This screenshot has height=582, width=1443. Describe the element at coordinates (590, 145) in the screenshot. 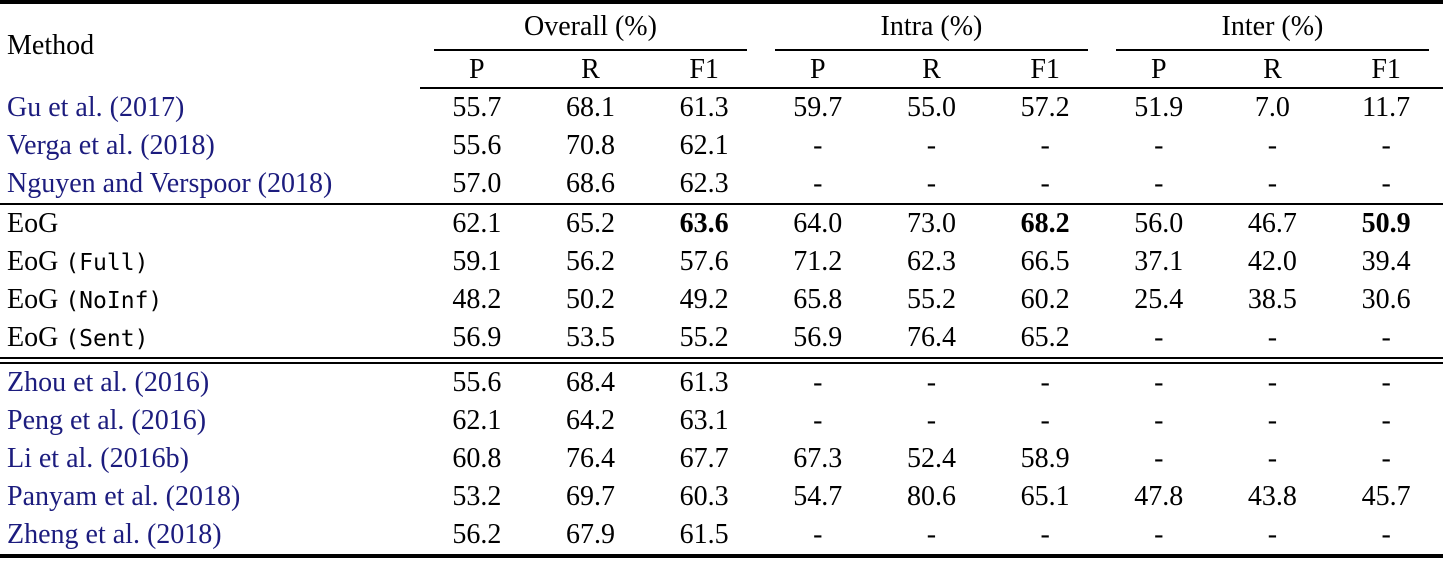

I see `metric-cell: 70.8` at that location.